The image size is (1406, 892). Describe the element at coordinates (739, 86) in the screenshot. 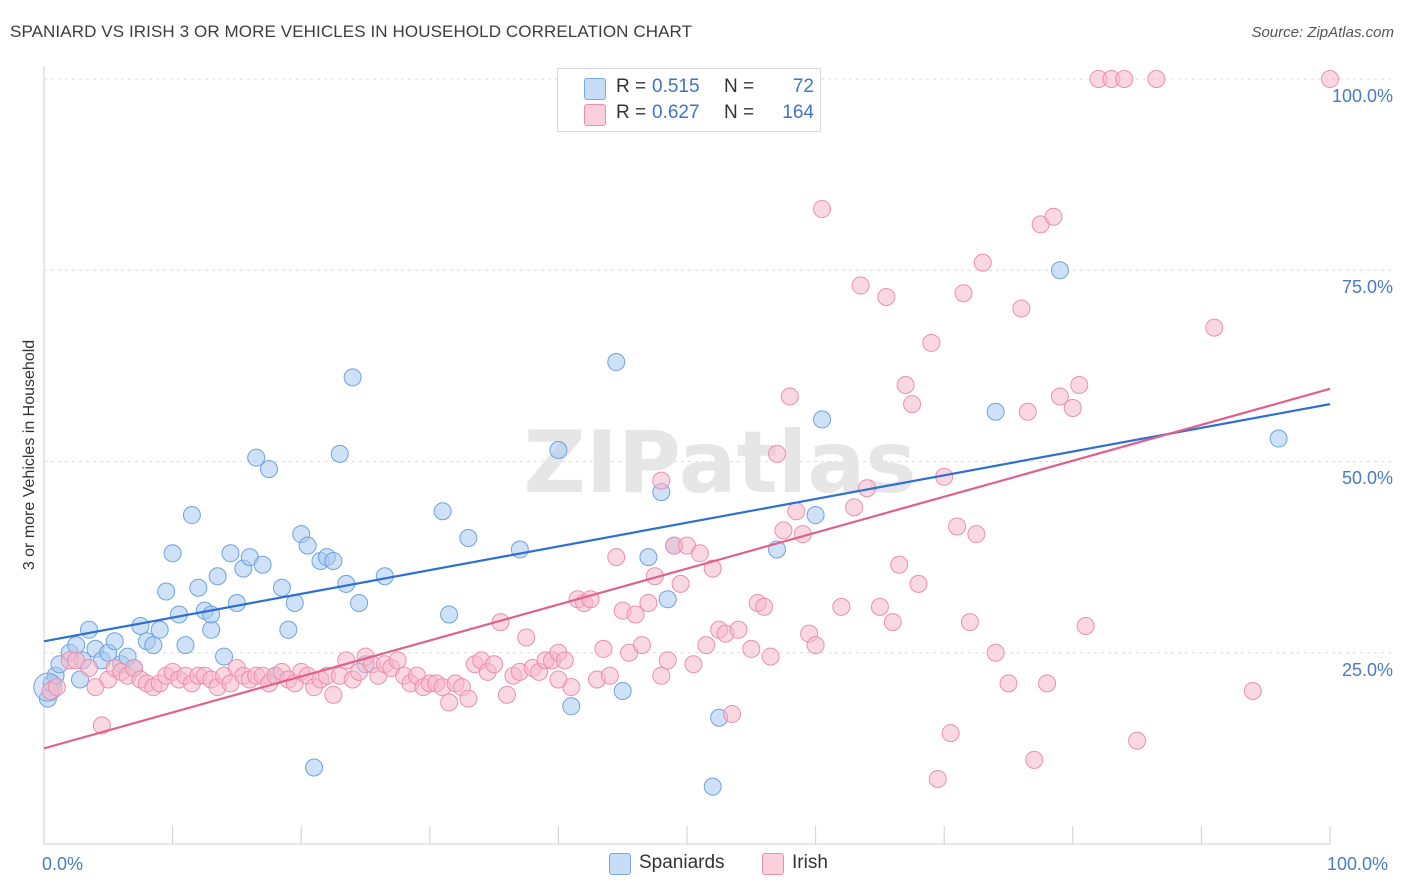

I see `n-label: N =` at that location.